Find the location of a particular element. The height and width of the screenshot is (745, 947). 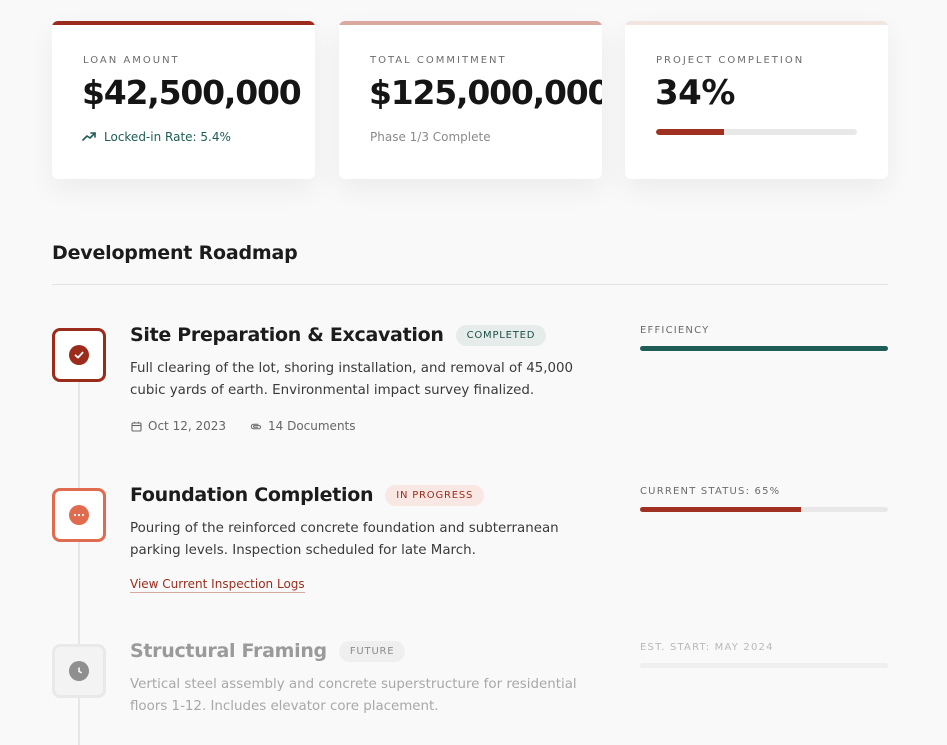

clock-icon is located at coordinates (79, 671).